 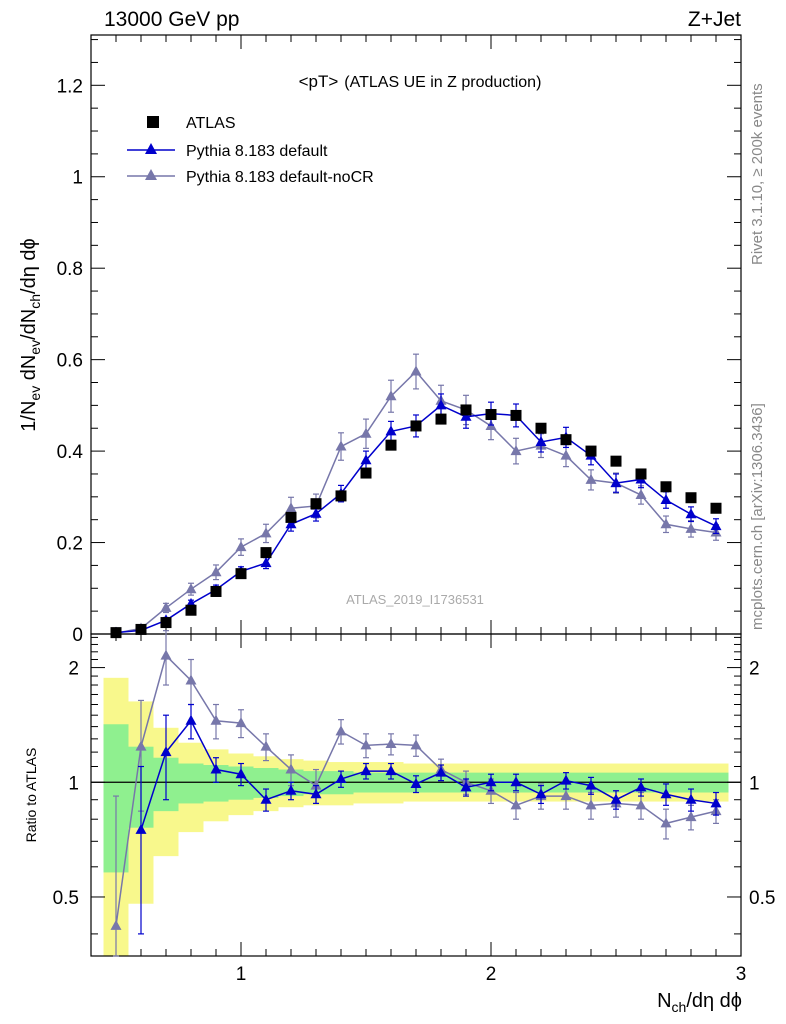 I want to click on ratio-y-axis-label: Ratio to ATLAS, so click(x=31, y=795).